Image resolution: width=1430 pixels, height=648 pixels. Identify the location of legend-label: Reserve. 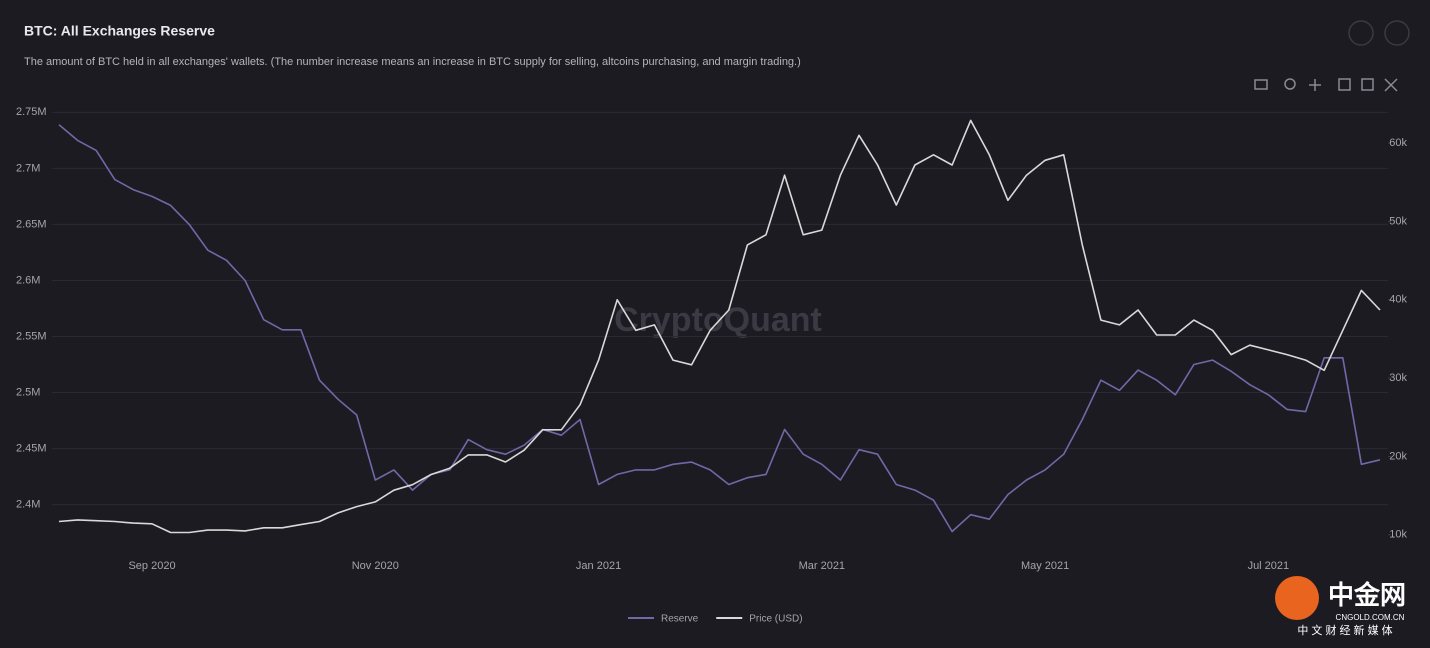
(680, 619).